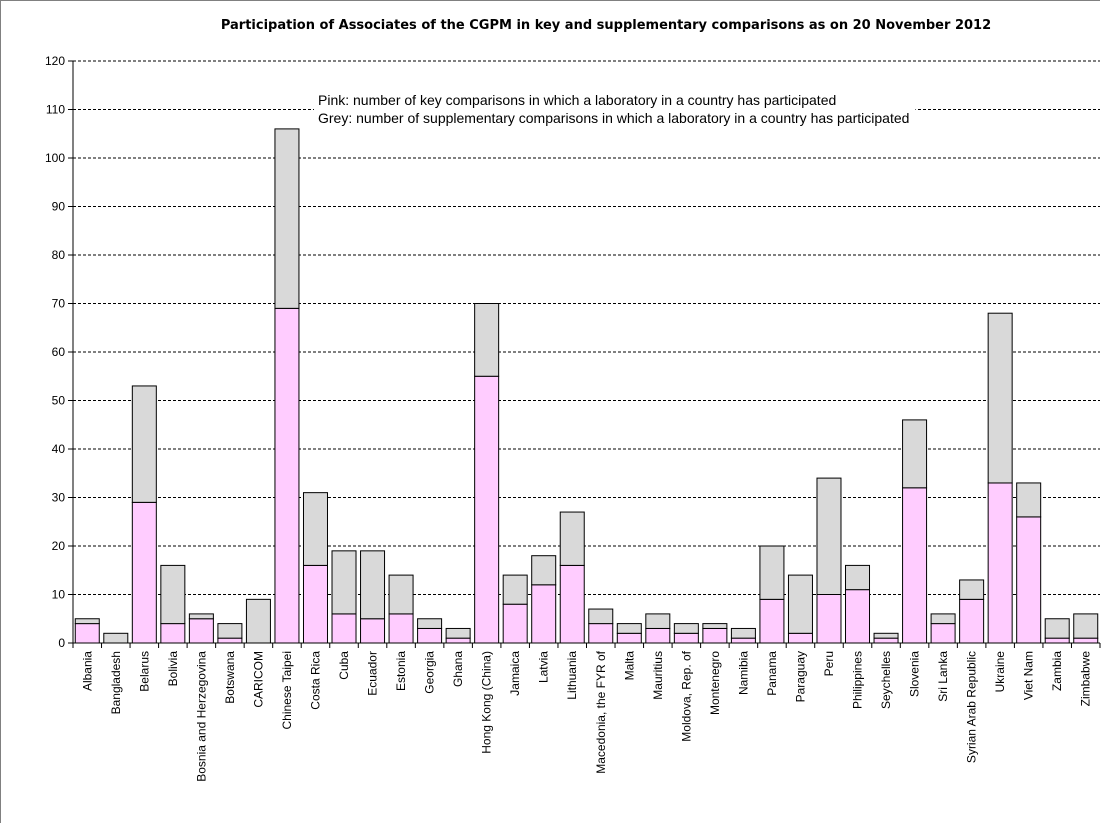 Image resolution: width=1102 pixels, height=825 pixels. I want to click on category-label: Malta, so click(629, 666).